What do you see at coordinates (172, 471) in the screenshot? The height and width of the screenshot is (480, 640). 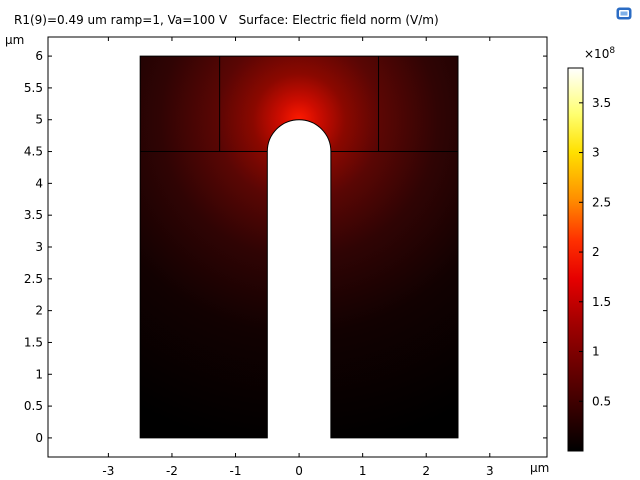 I see `x-tick-label: -2` at bounding box center [172, 471].